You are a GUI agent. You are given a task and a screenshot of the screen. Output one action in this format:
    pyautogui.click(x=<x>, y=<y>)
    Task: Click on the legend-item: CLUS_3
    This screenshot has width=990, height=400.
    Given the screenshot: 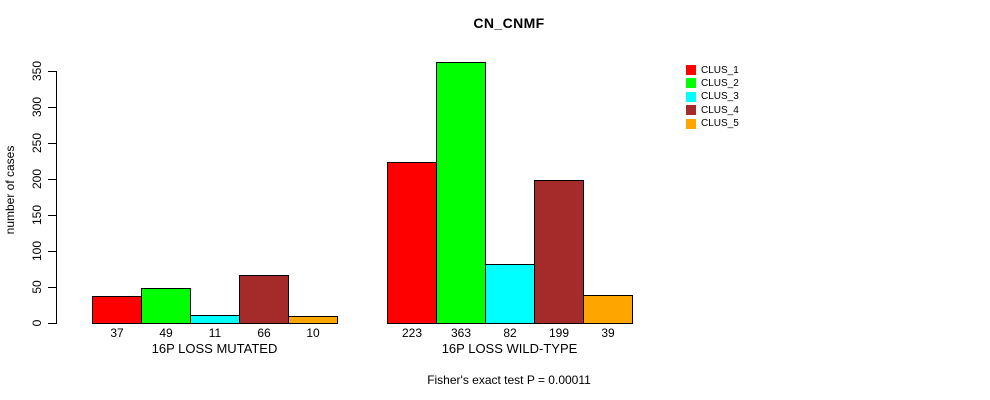 What is the action you would take?
    pyautogui.click(x=712, y=97)
    